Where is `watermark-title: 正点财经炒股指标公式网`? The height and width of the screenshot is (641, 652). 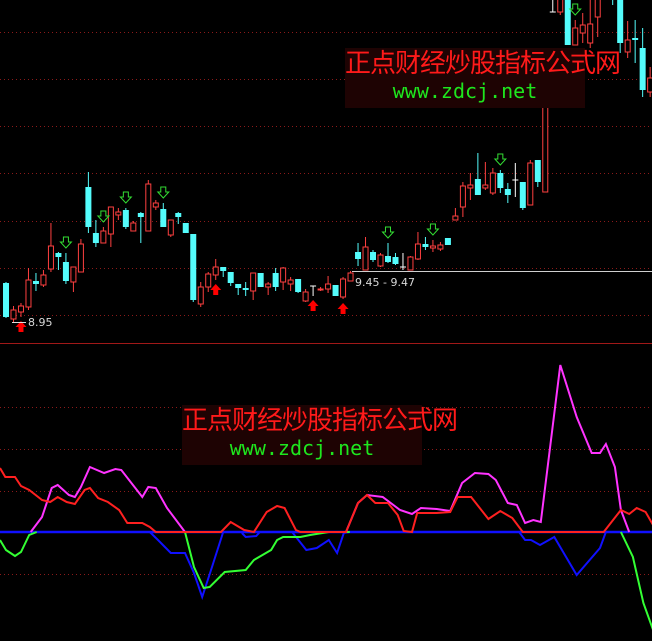
watermark-title: 正点财经炒股指标公式网 is located at coordinates (320, 421).